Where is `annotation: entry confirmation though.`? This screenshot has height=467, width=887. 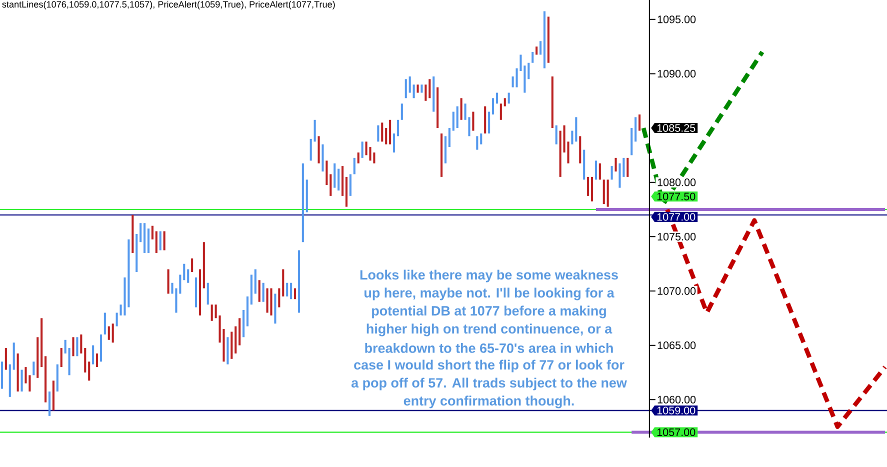
annotation: entry confirmation though. is located at coordinates (489, 402).